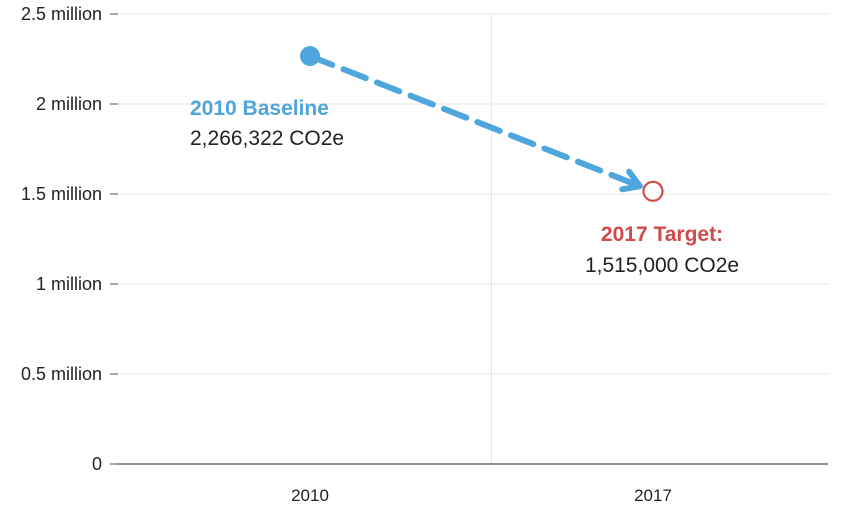 This screenshot has width=842, height=510. I want to click on y-tick-label: 0, so click(97, 464).